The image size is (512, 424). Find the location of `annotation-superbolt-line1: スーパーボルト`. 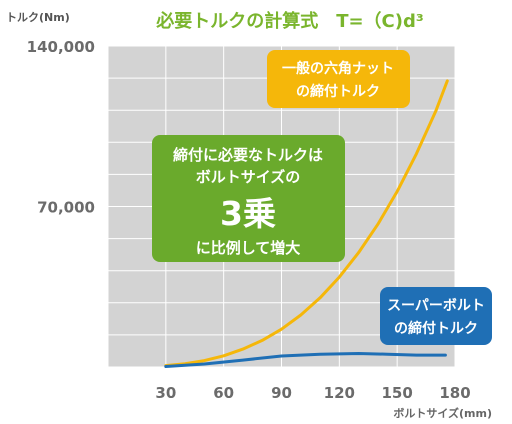

annotation-superbolt-line1: スーパーボルト is located at coordinates (436, 306).